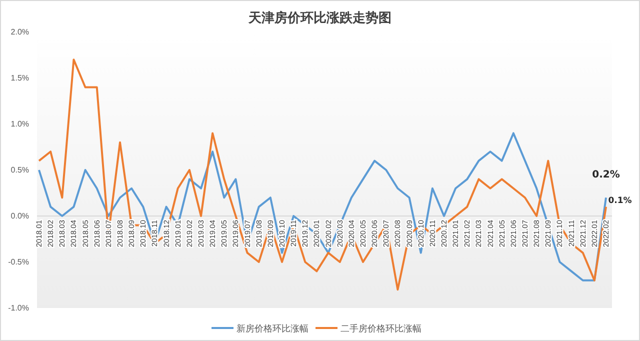 The height and width of the screenshot is (341, 640). What do you see at coordinates (18, 308) in the screenshot?
I see `y-tick-label: -1.0%` at bounding box center [18, 308].